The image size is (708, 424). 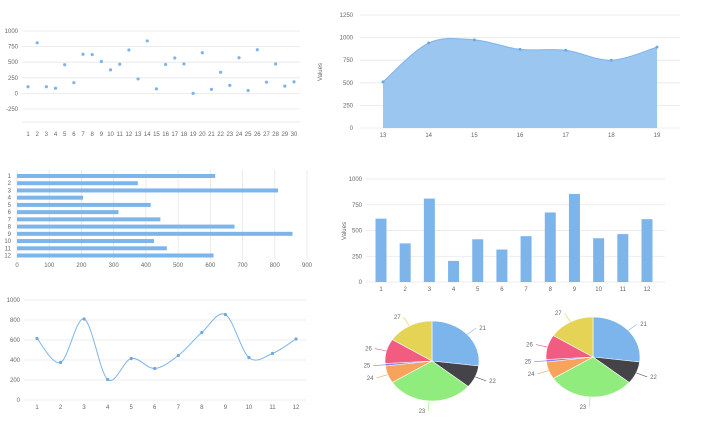 What do you see at coordinates (10, 235) in the screenshot?
I see `y-tick-label: 9` at bounding box center [10, 235].